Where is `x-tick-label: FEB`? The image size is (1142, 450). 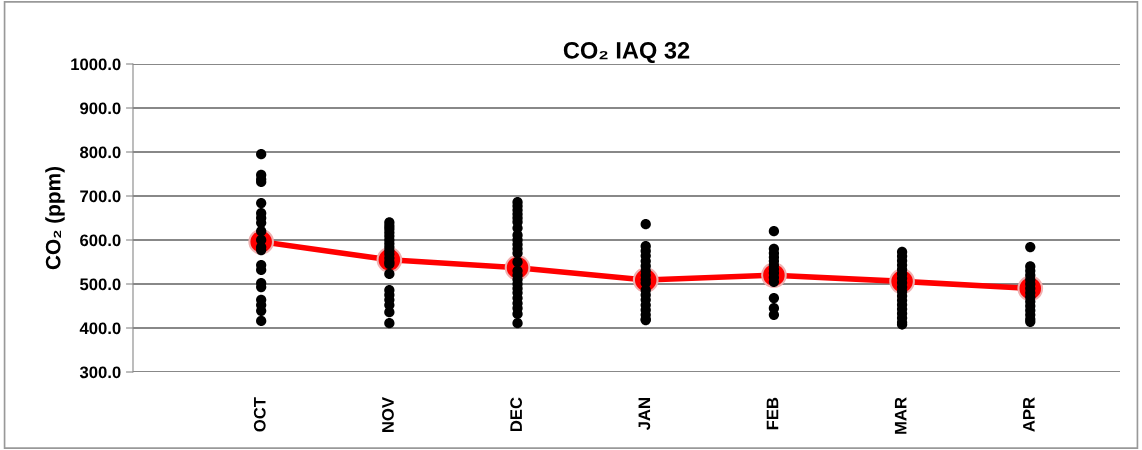 x-tick-label: FEB is located at coordinates (772, 413).